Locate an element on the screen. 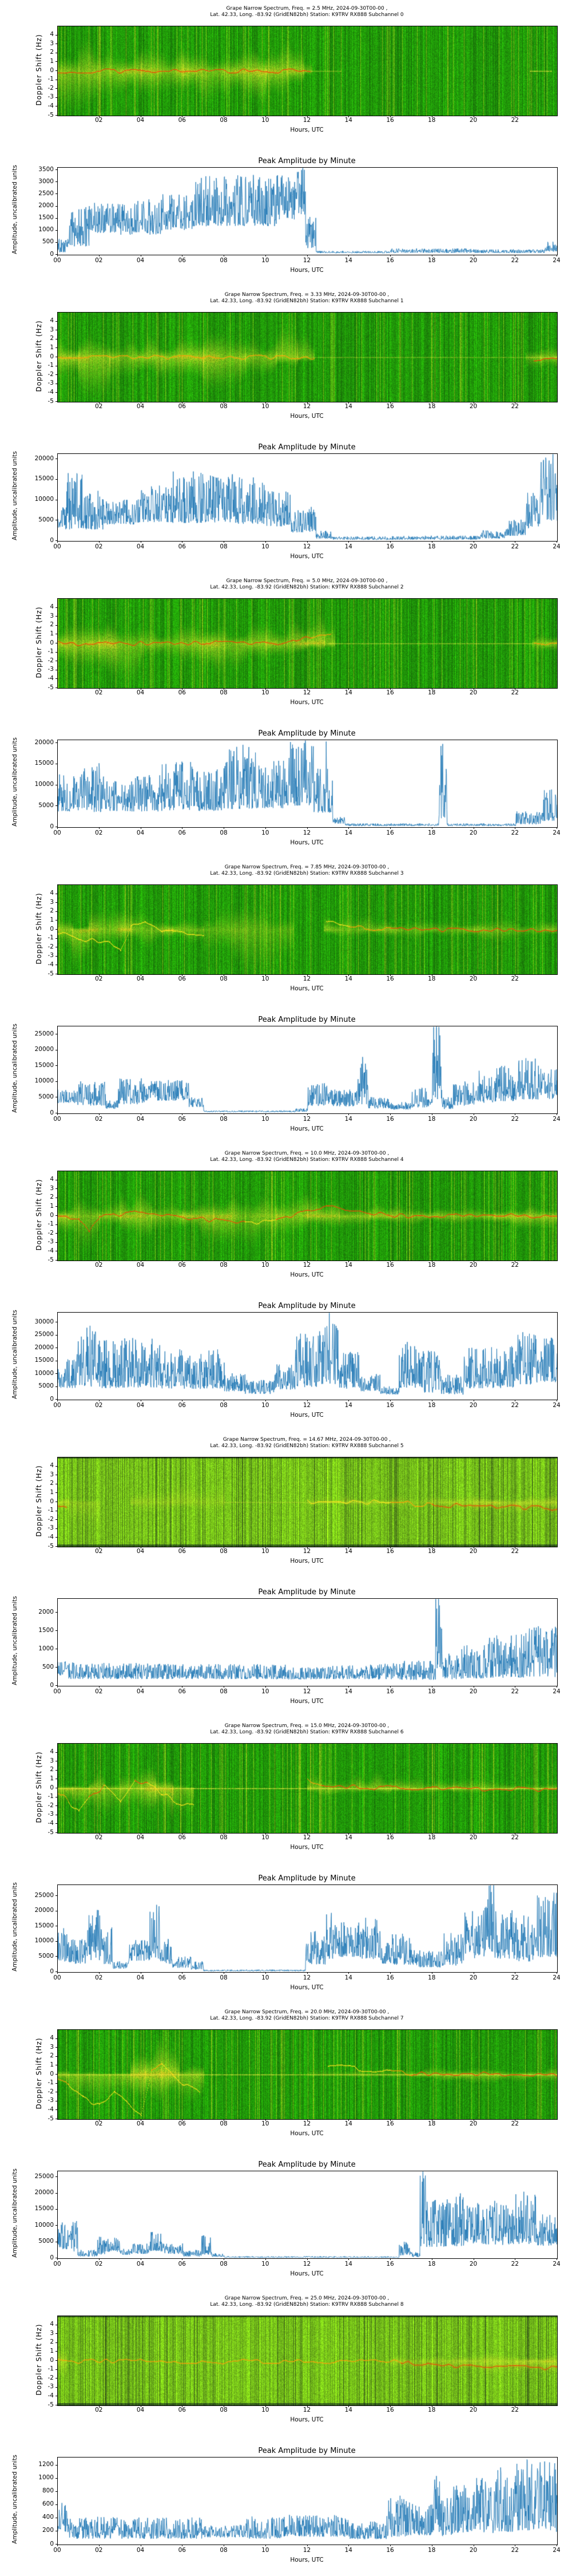 This screenshot has width=572, height=2576. amplitude-y-tick-label: 3000 is located at coordinates (46, 181).